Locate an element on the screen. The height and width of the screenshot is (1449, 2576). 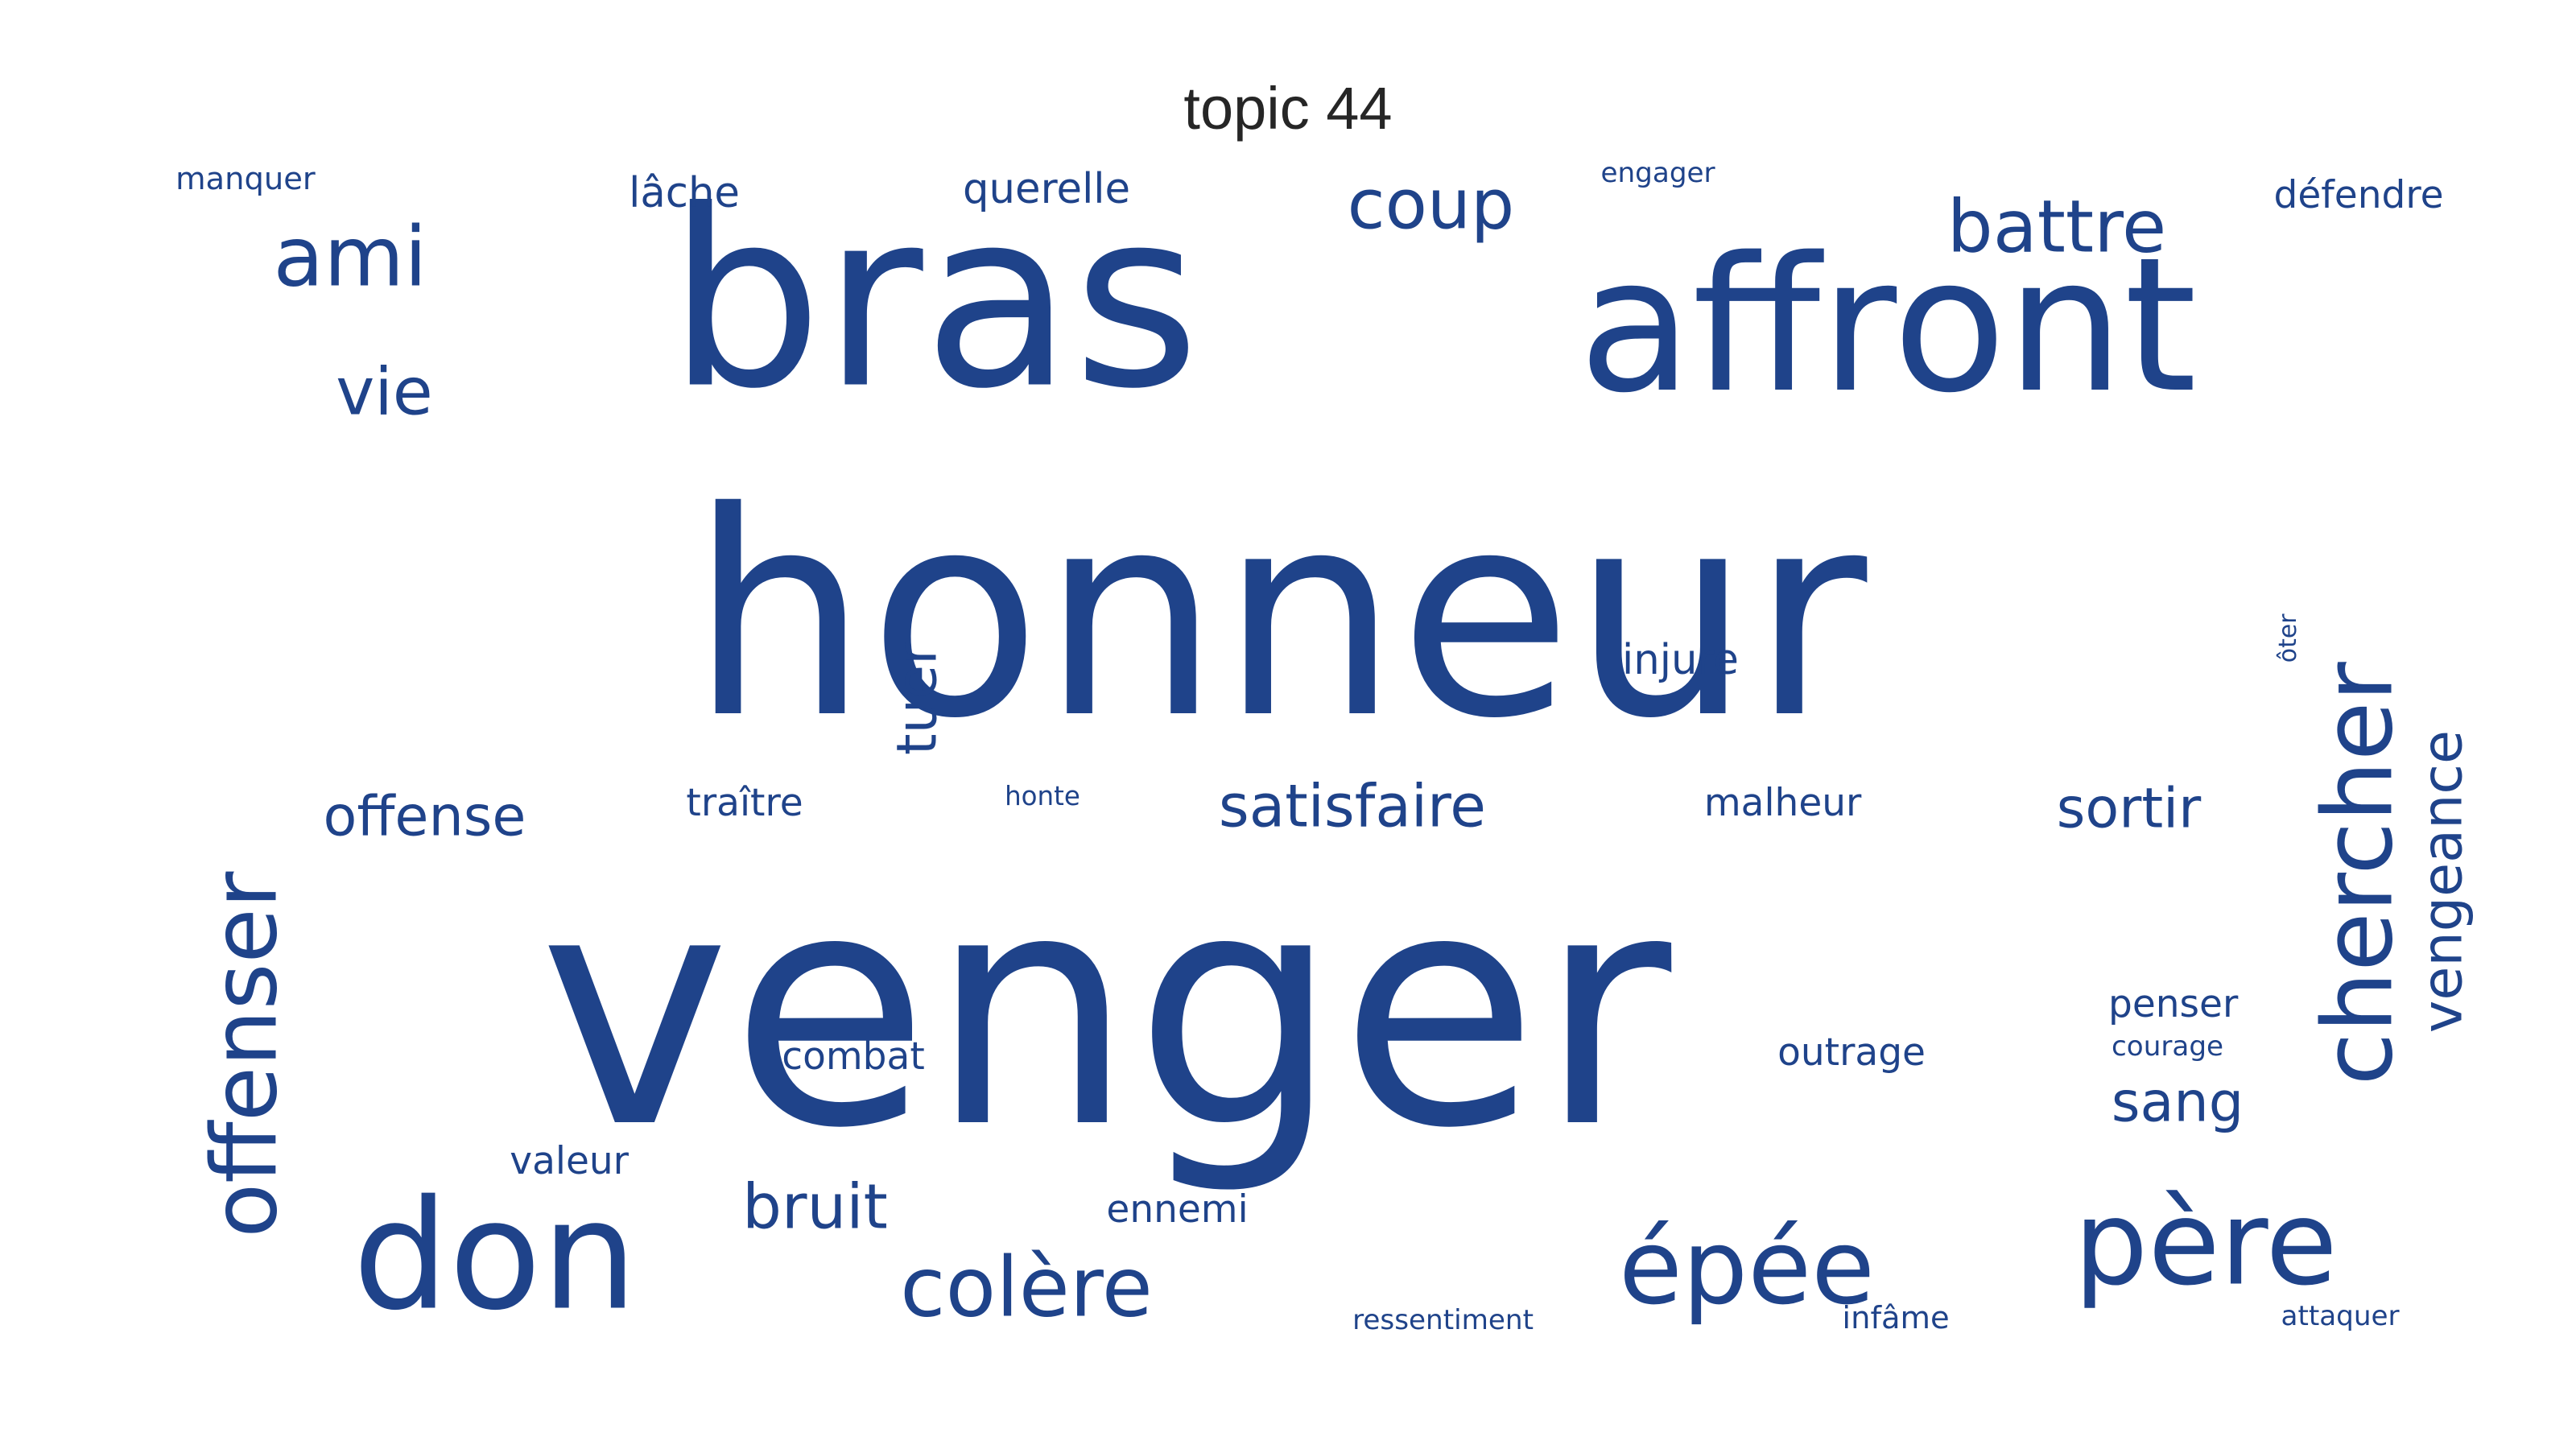
cloud-word: venger is located at coordinates (1107, 1010).